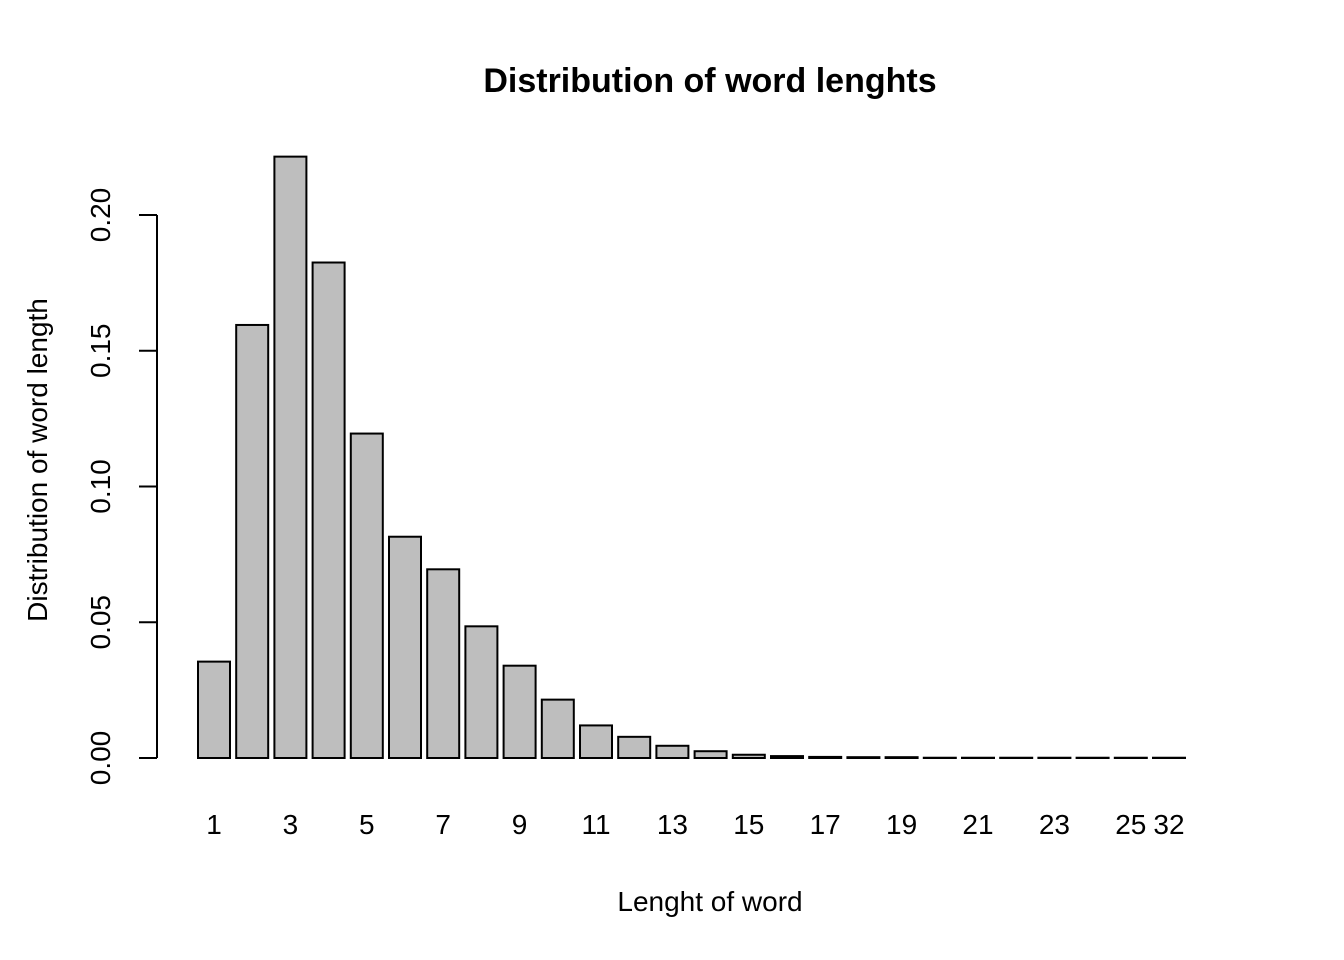 The height and width of the screenshot is (960, 1344). Describe the element at coordinates (709, 901) in the screenshot. I see `x-axis-label: Lenght of word` at that location.